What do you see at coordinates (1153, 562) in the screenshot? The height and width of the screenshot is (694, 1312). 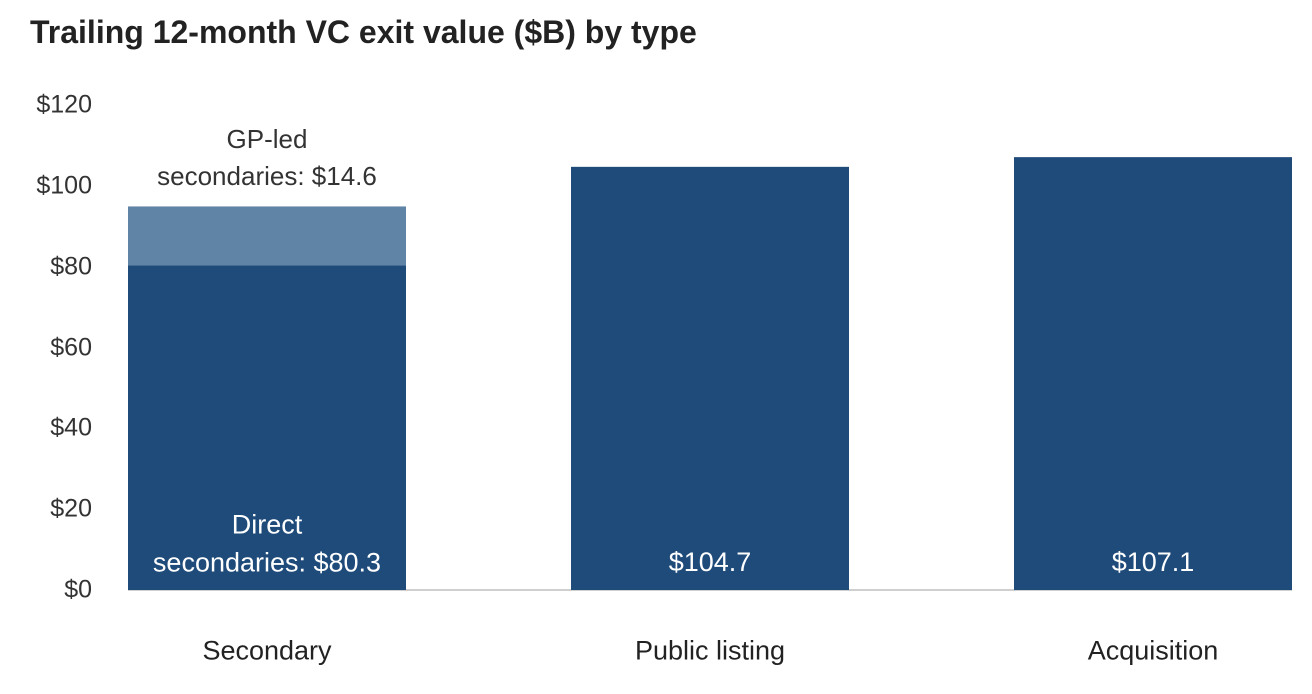 I see `value-label: $107.1` at bounding box center [1153, 562].